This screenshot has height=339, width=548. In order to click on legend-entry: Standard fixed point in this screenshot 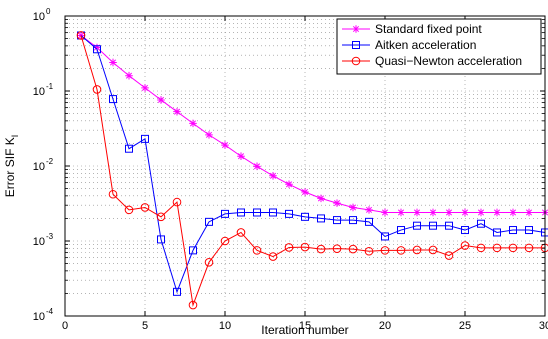, I will do `click(412, 29)`.